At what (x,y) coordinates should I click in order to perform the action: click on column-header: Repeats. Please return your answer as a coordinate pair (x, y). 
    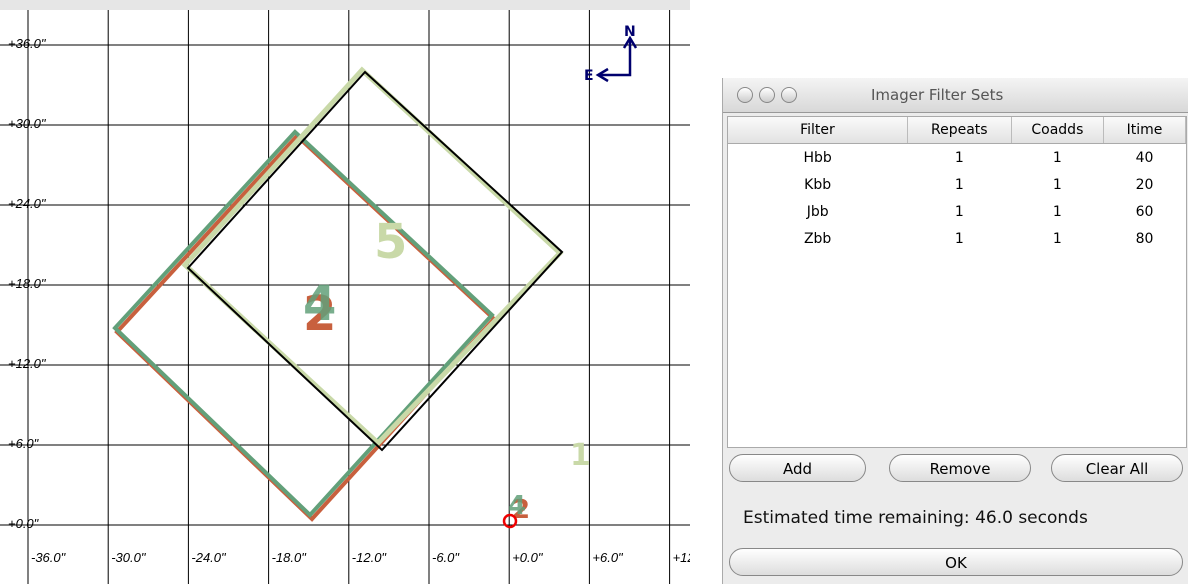
    Looking at the image, I should click on (959, 130).